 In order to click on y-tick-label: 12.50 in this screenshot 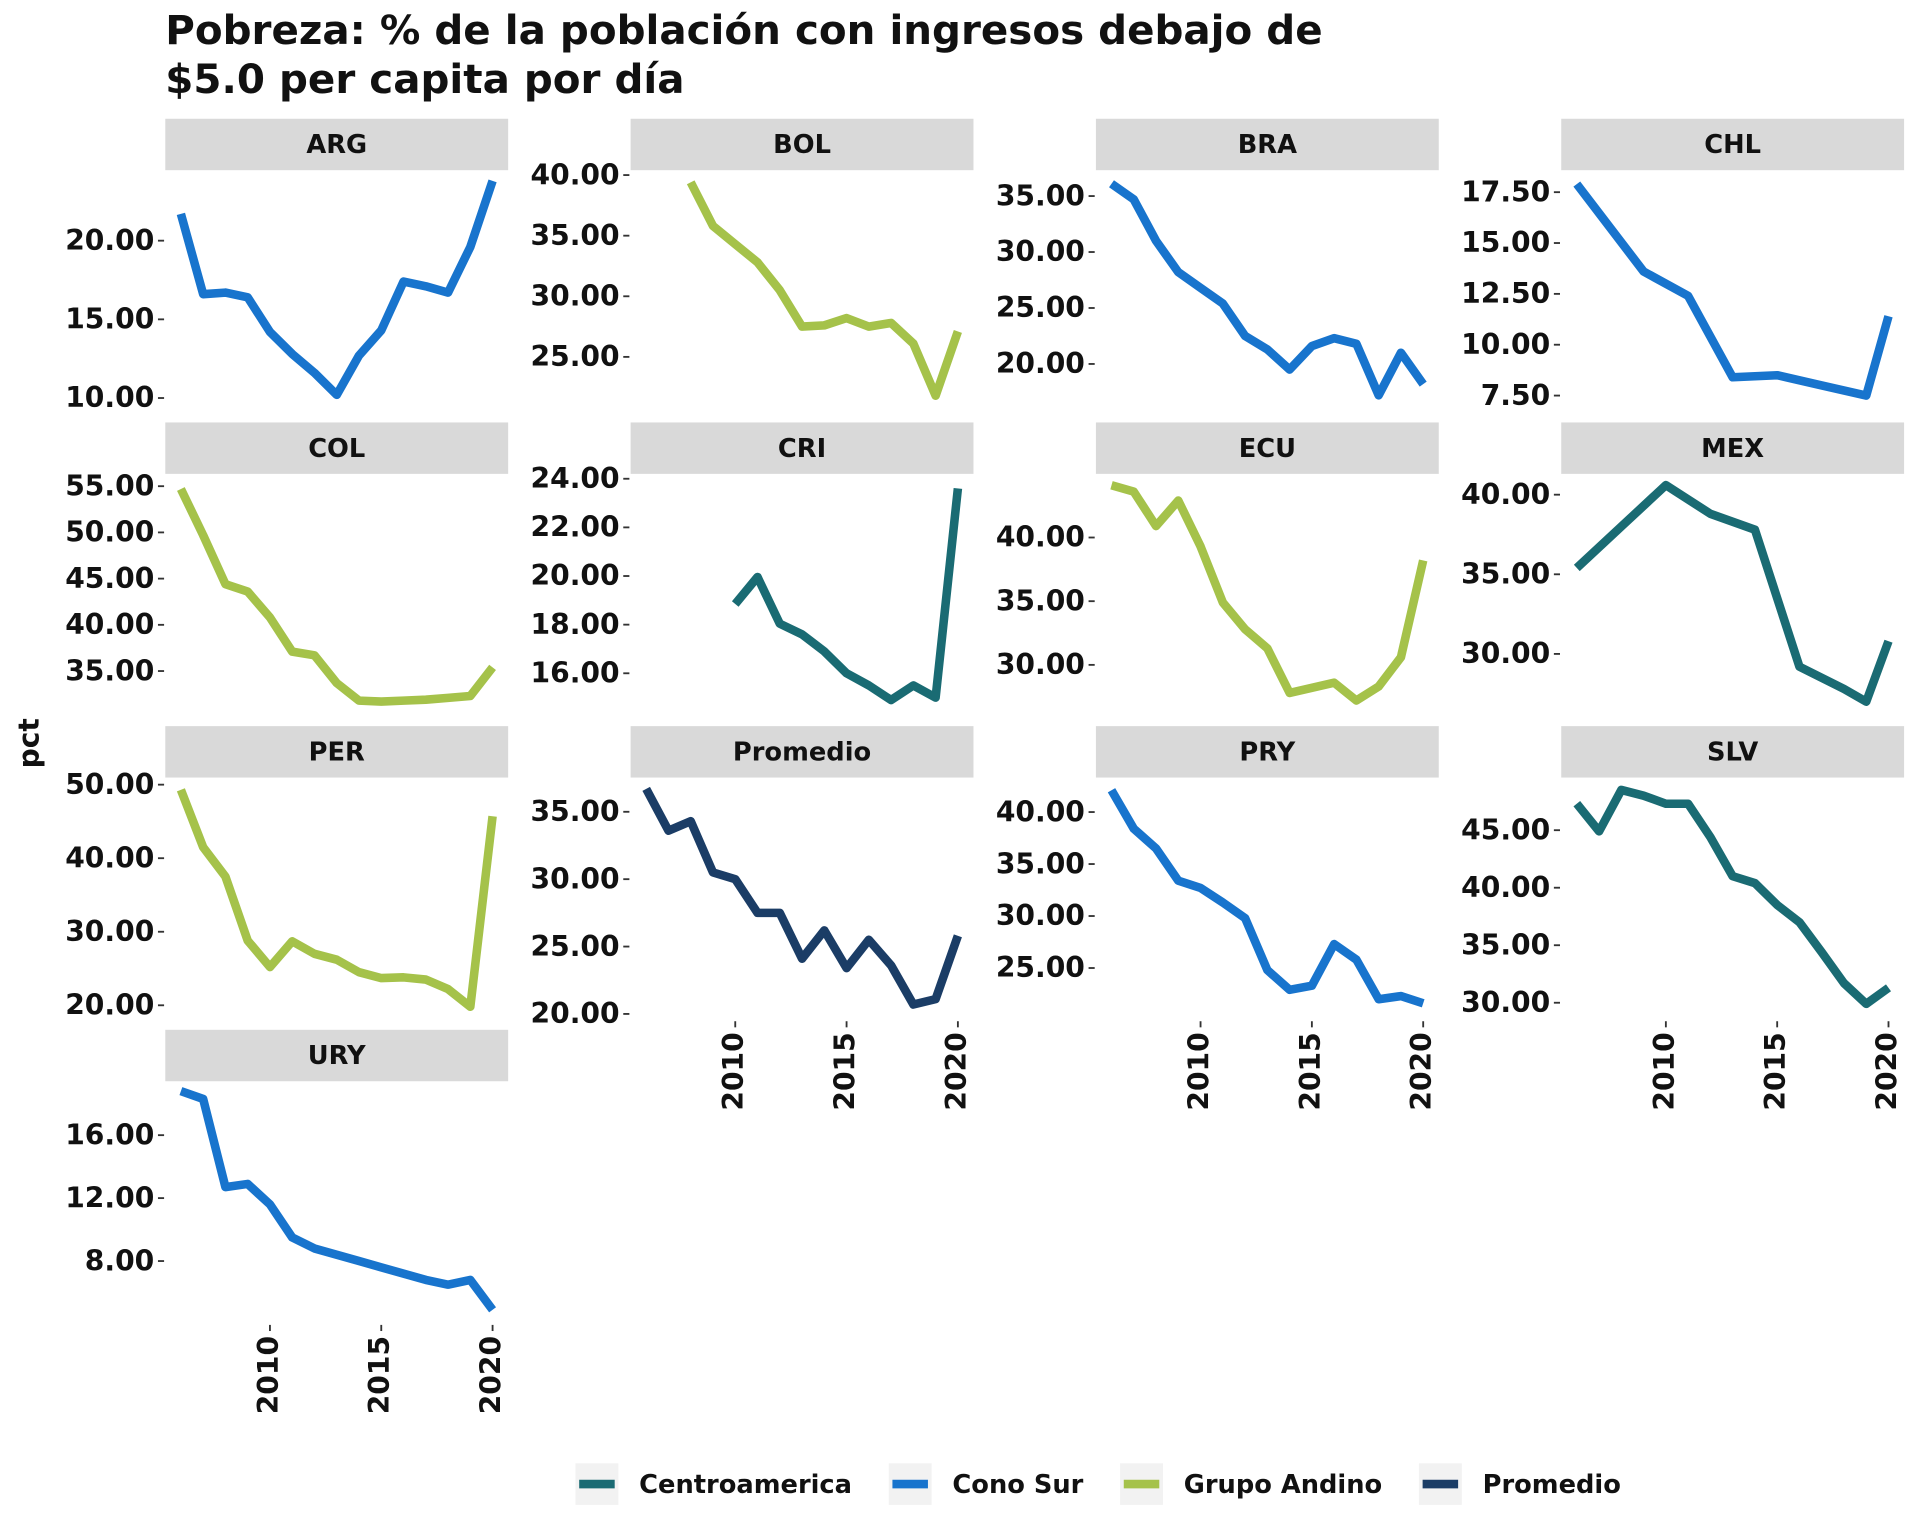, I will do `click(1505, 293)`.